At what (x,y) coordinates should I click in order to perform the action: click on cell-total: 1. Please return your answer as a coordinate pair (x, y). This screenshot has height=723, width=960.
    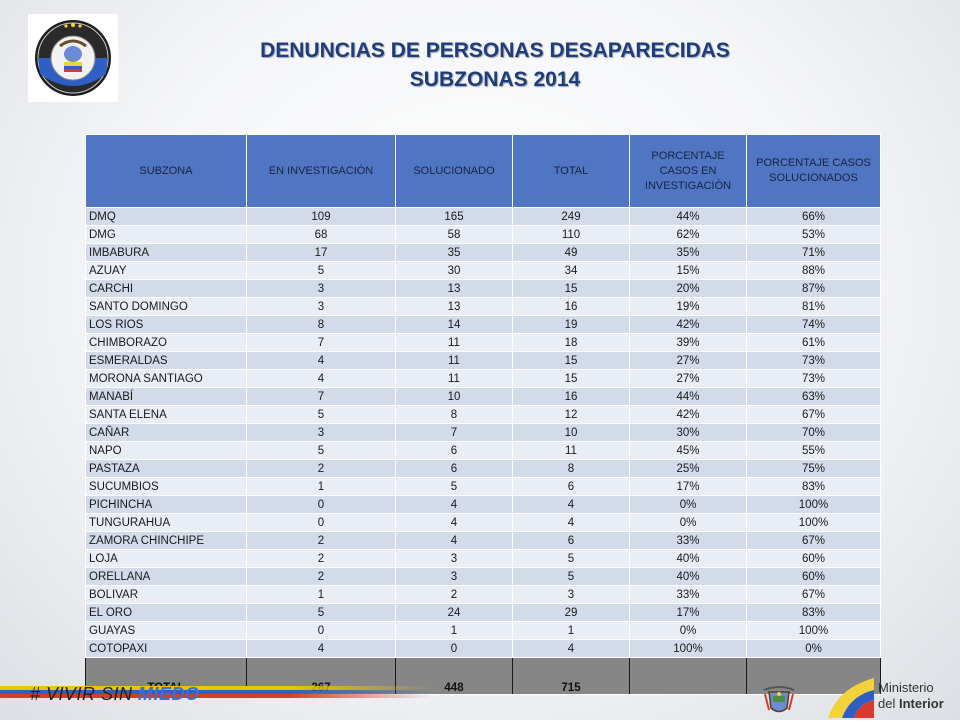
    Looking at the image, I should click on (571, 630).